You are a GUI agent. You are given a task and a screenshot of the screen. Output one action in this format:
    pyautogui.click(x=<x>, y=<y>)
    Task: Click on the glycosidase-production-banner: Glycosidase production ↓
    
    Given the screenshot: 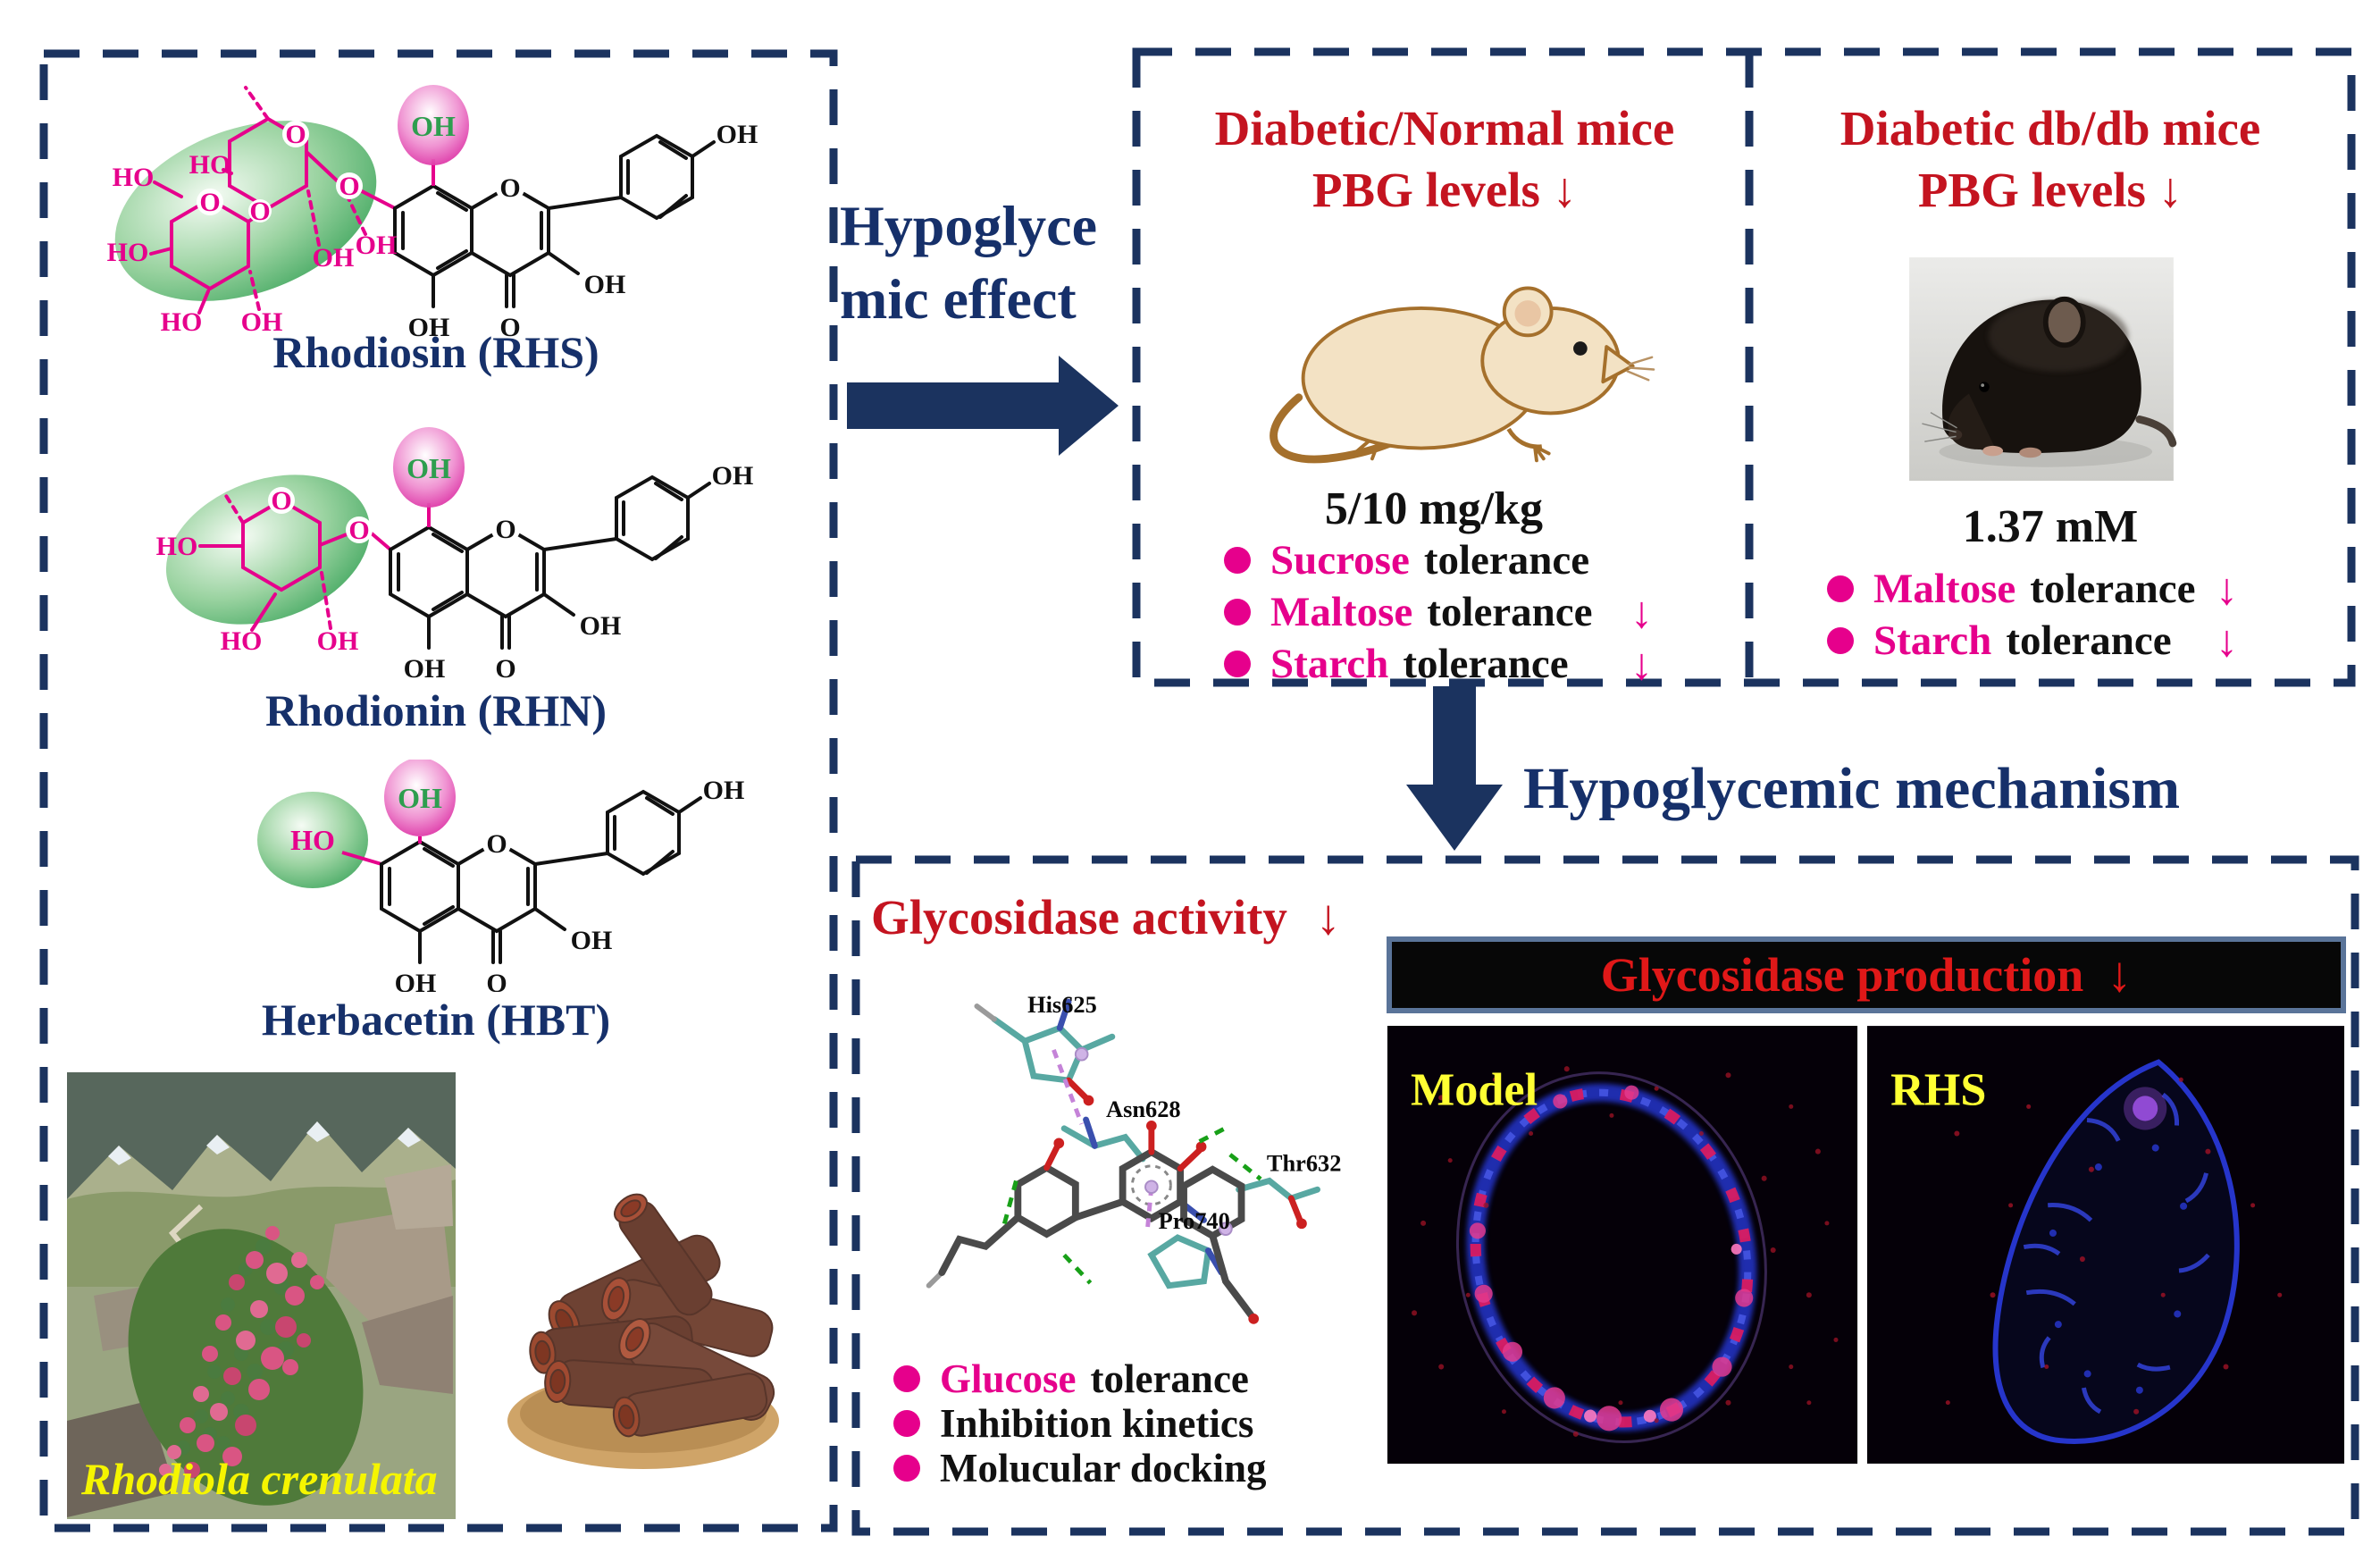 What is the action you would take?
    pyautogui.click(x=1867, y=974)
    